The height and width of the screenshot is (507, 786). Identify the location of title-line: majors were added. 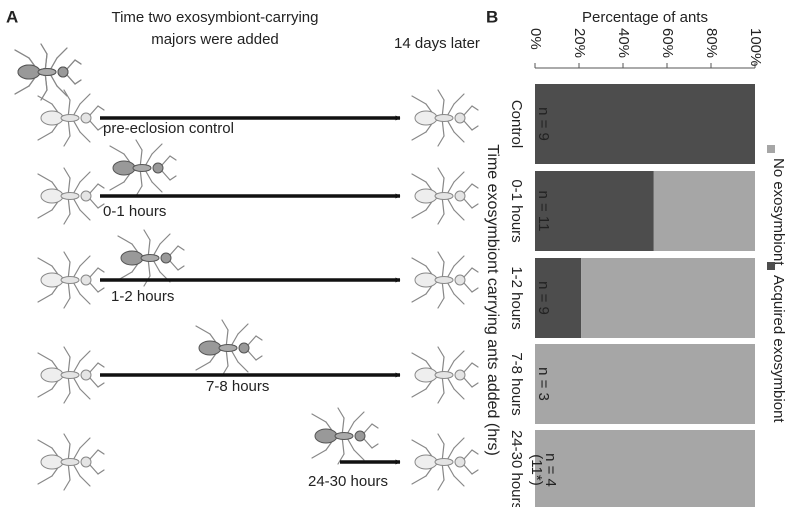
(215, 39).